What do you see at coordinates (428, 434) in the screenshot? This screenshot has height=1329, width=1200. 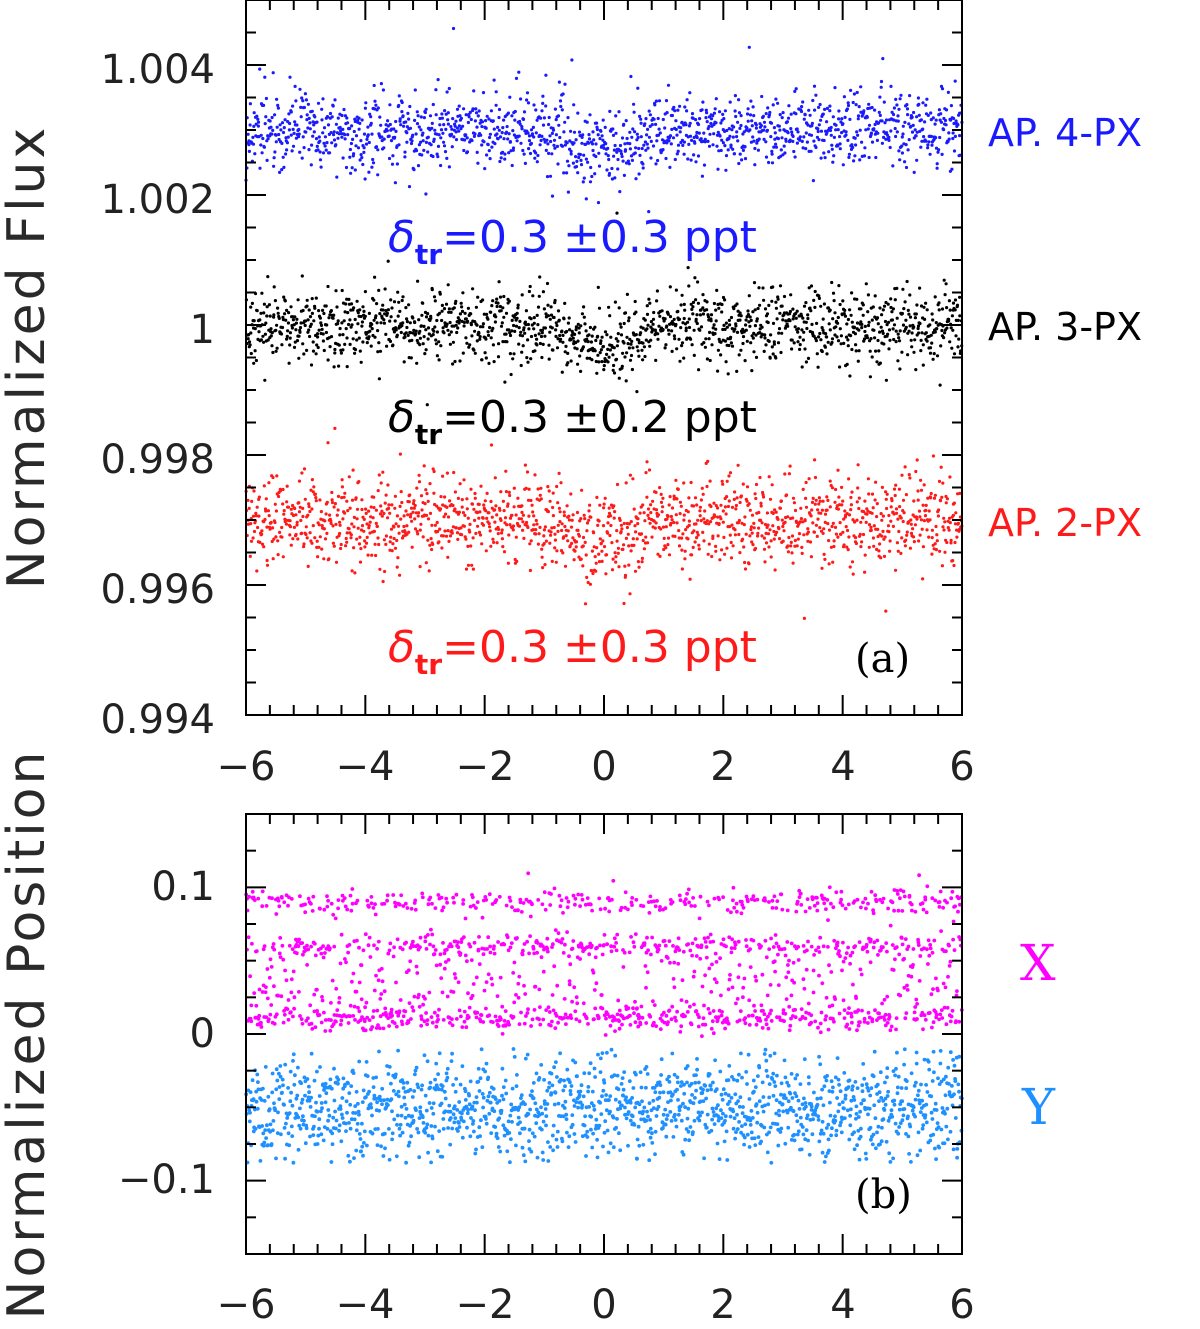 I see `annotation-subscript: tr` at bounding box center [428, 434].